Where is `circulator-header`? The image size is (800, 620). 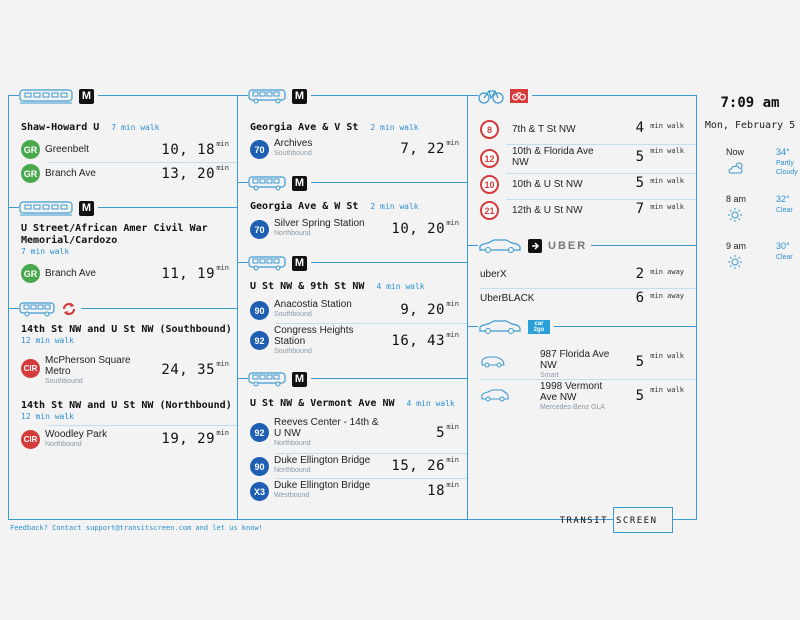
circulator-header is located at coordinates (50, 309).